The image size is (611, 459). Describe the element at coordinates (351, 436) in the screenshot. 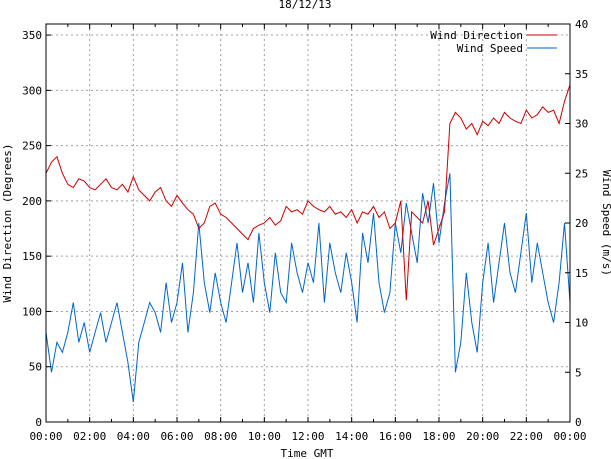

I see `x-tick-label: 14:00` at that location.